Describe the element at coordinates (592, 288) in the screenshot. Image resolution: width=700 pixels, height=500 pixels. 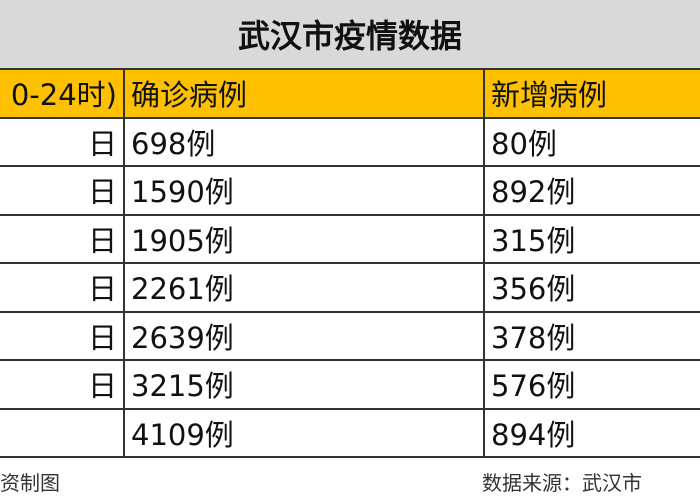
I see `table-cell: 356例` at that location.